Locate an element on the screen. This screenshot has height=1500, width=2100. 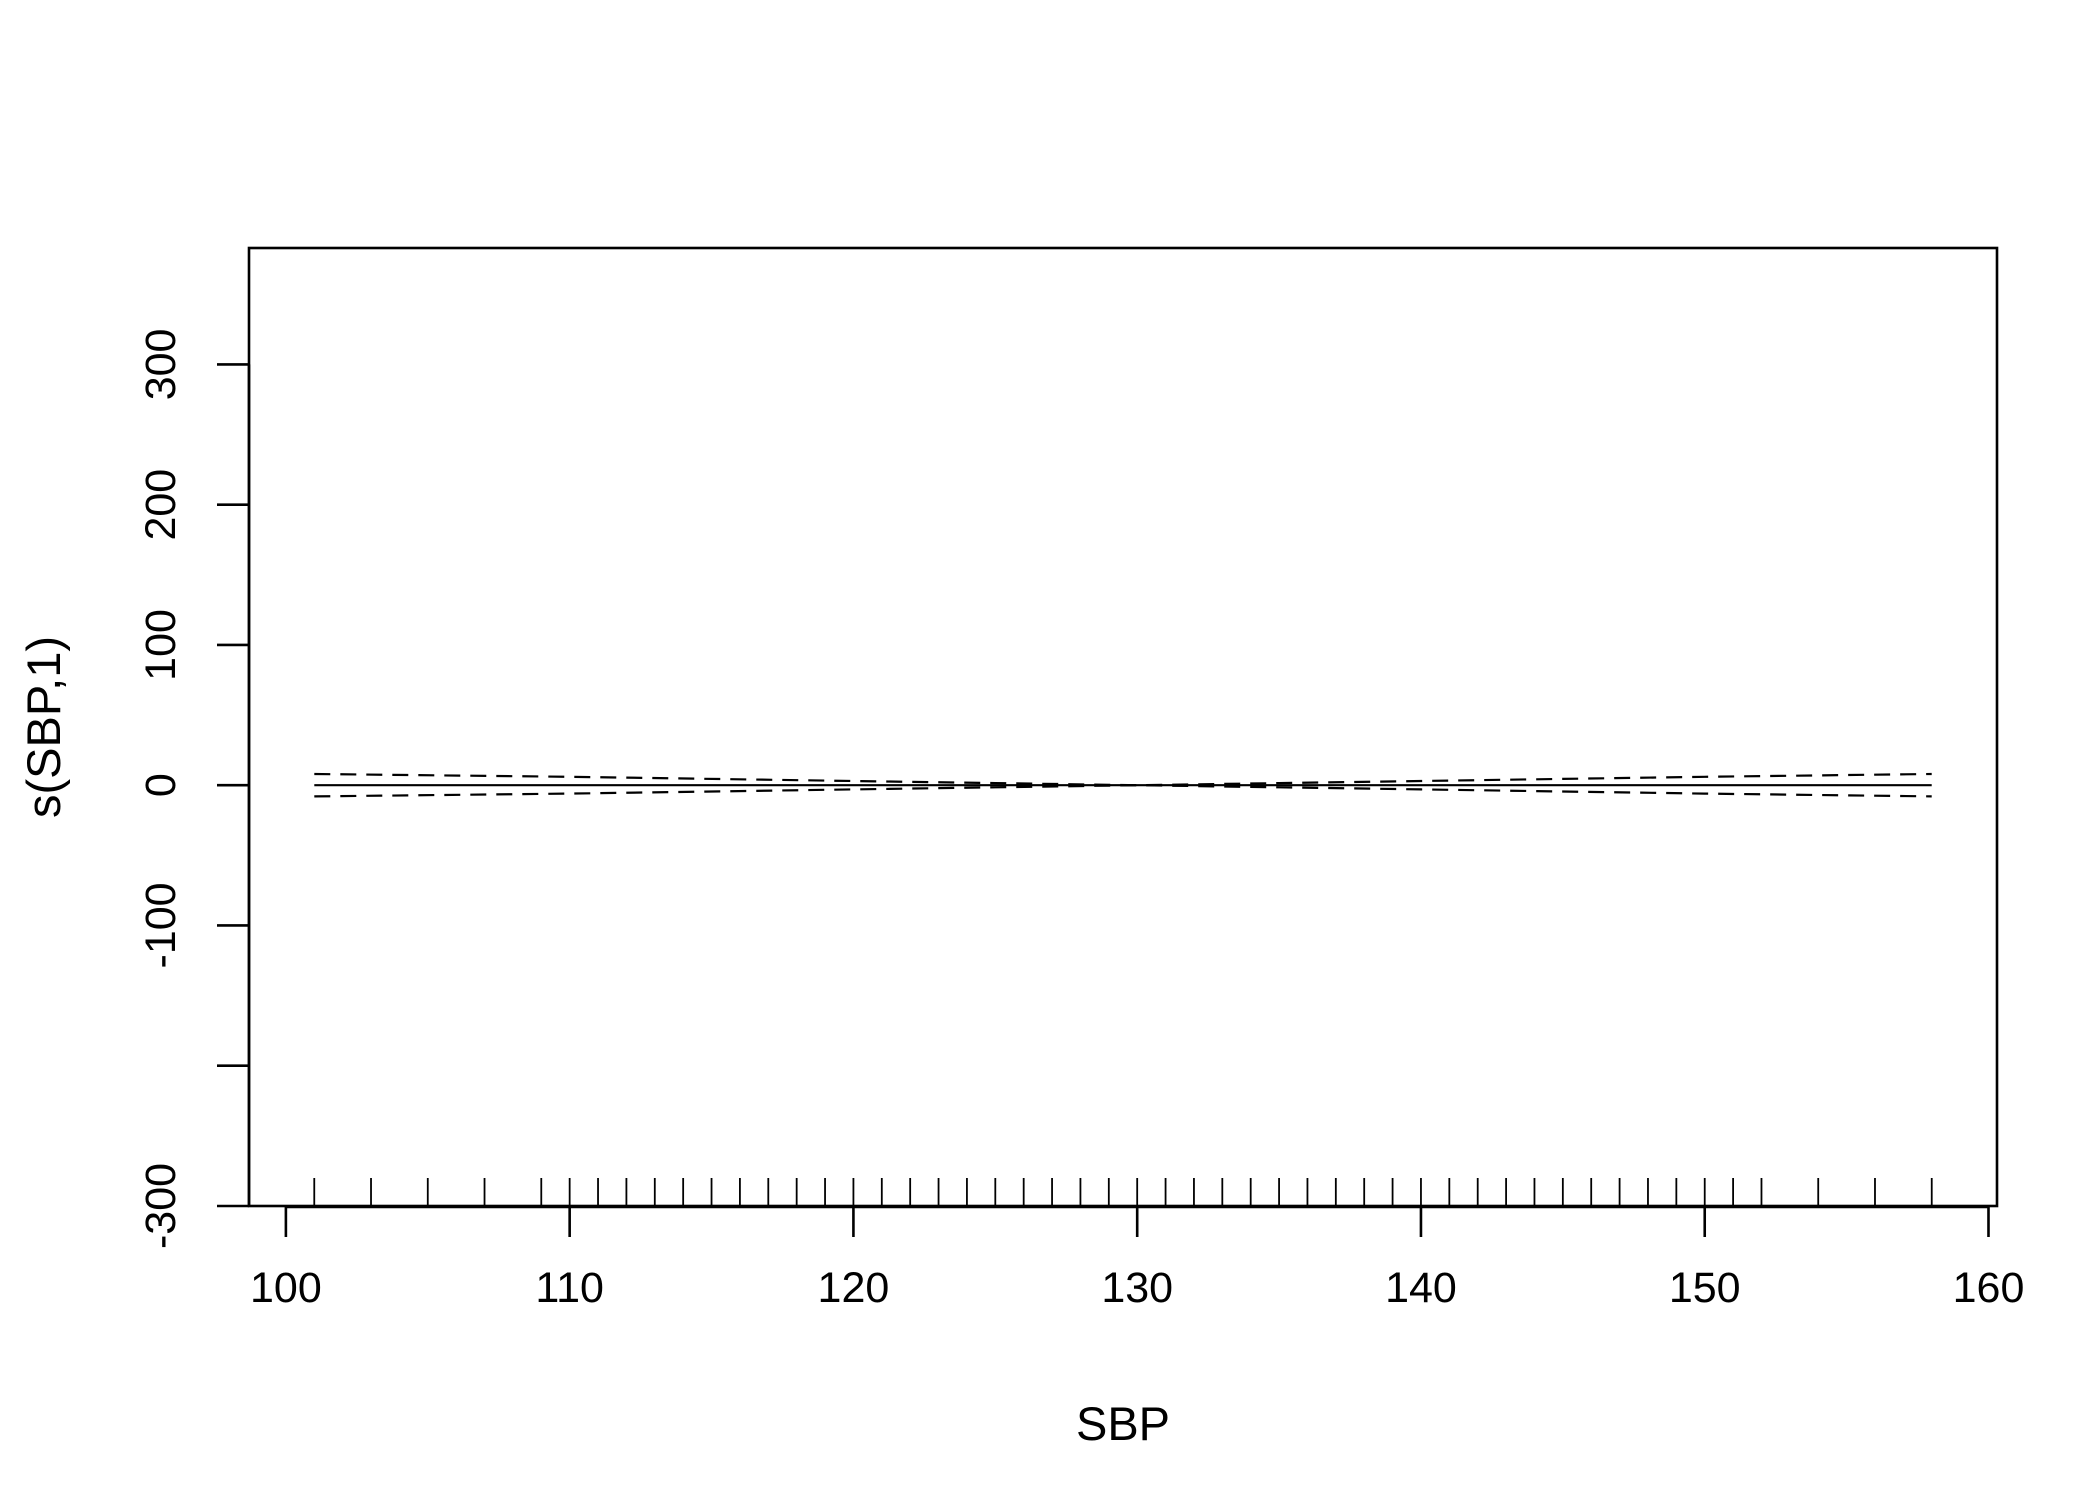
x-tick-label: 120 is located at coordinates (854, 1288).